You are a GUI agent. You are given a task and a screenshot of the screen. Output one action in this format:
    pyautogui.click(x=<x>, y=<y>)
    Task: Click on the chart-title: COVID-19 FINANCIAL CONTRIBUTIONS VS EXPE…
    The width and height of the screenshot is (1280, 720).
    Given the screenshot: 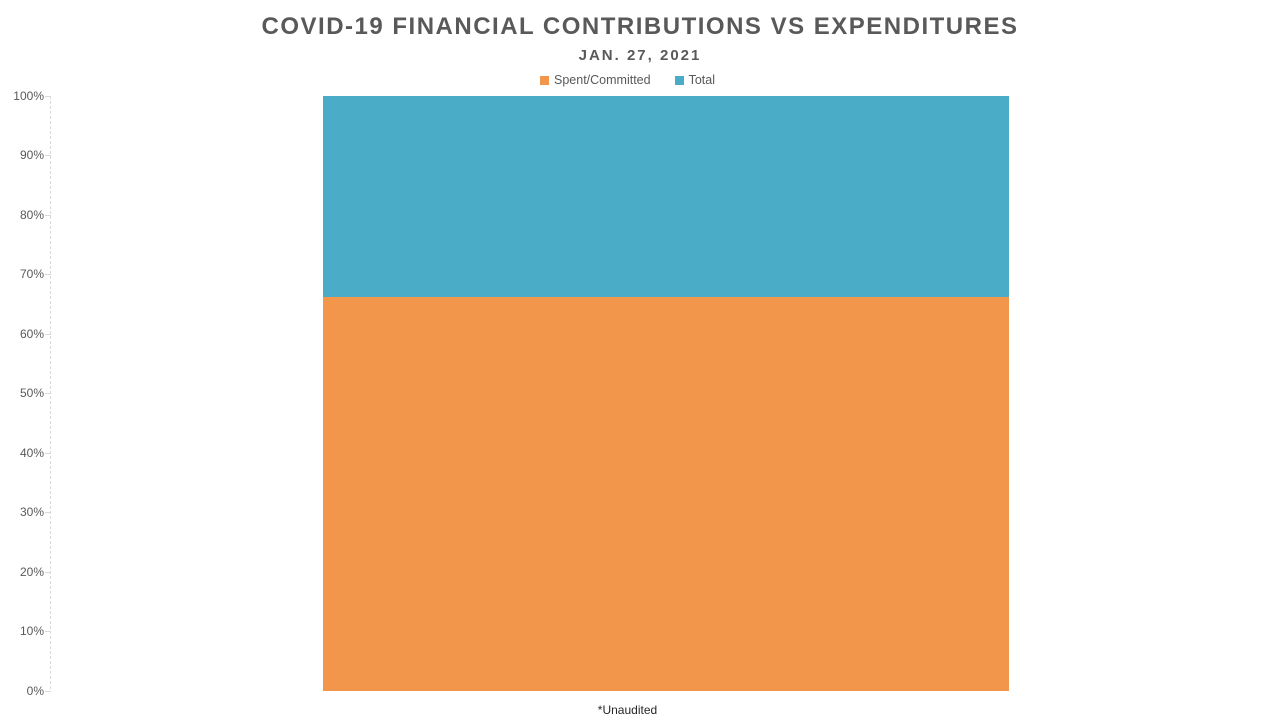 What is the action you would take?
    pyautogui.click(x=640, y=26)
    